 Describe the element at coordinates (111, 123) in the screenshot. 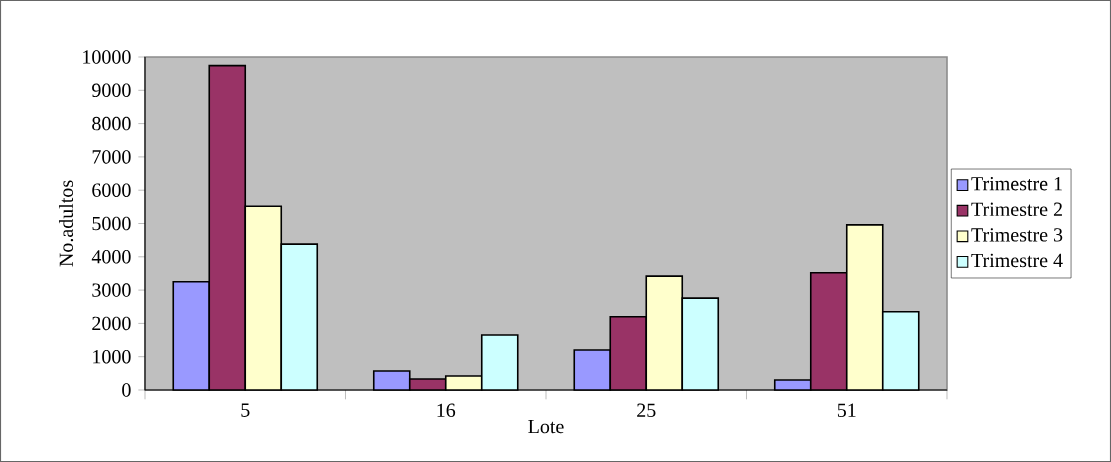

I see `y-tick-label: 8000` at that location.